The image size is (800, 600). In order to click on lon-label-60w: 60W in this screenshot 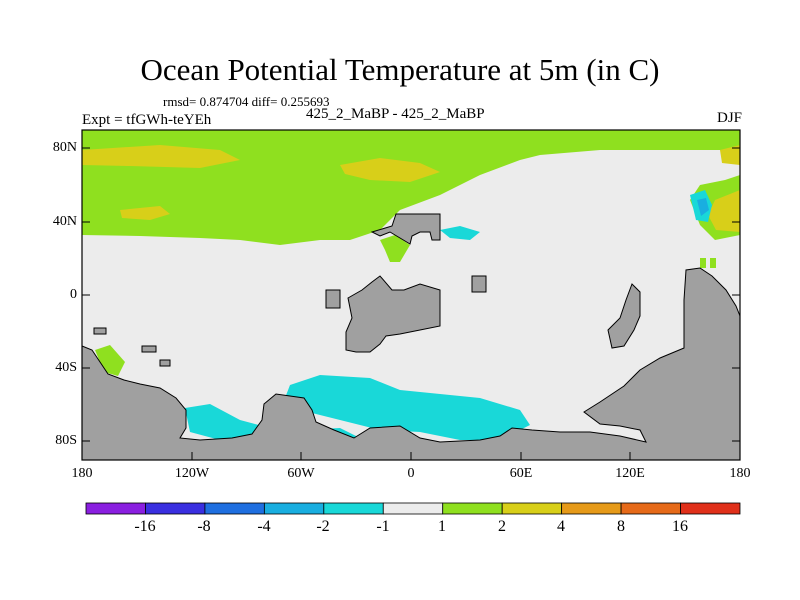, I will do `click(301, 473)`.